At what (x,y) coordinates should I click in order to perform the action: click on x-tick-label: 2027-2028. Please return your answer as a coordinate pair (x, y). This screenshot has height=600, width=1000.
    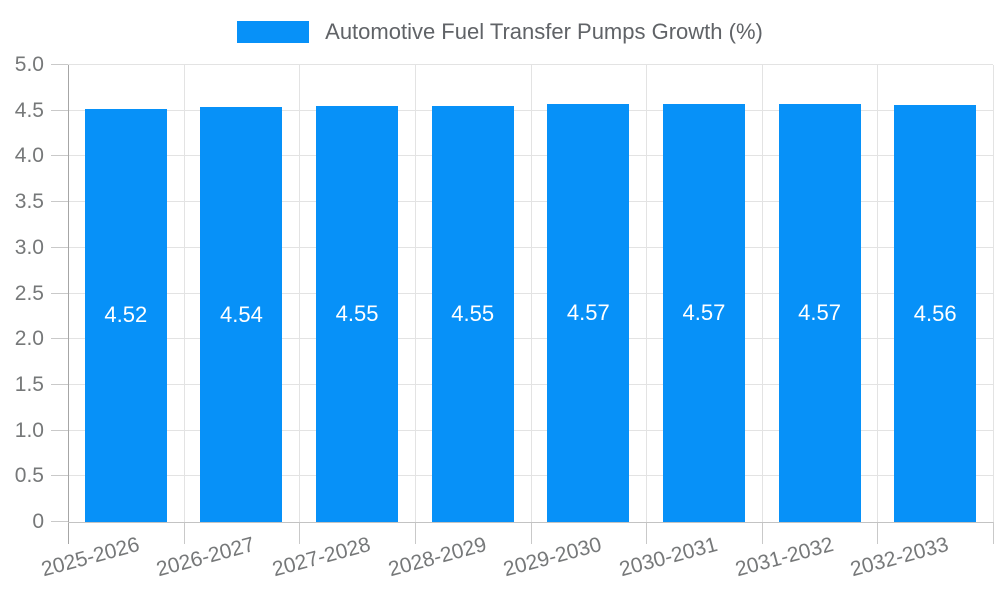
    Looking at the image, I should click on (322, 557).